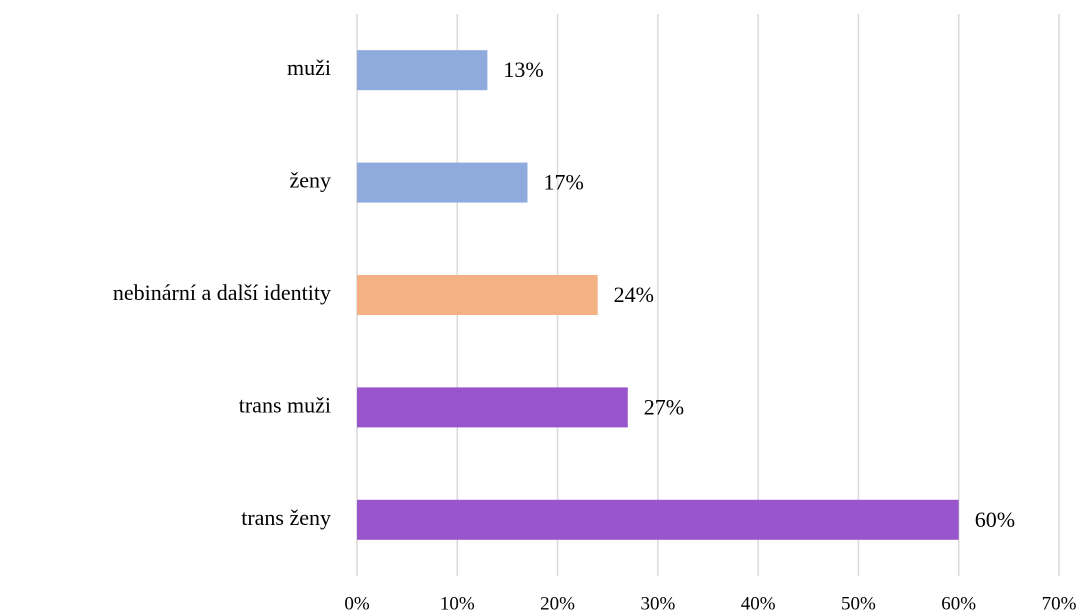  Describe the element at coordinates (634, 294) in the screenshot. I see `data-label: 24%` at that location.